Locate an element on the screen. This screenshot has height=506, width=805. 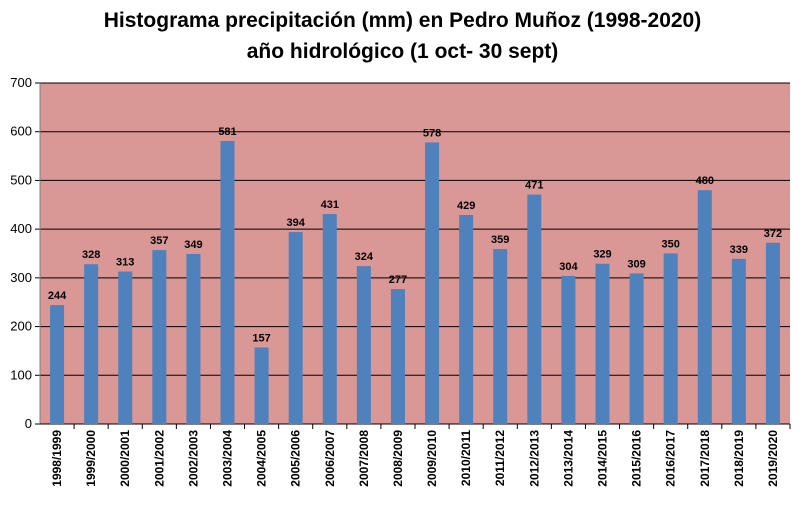
x-tick-label: 2005/2006 is located at coordinates (296, 458).